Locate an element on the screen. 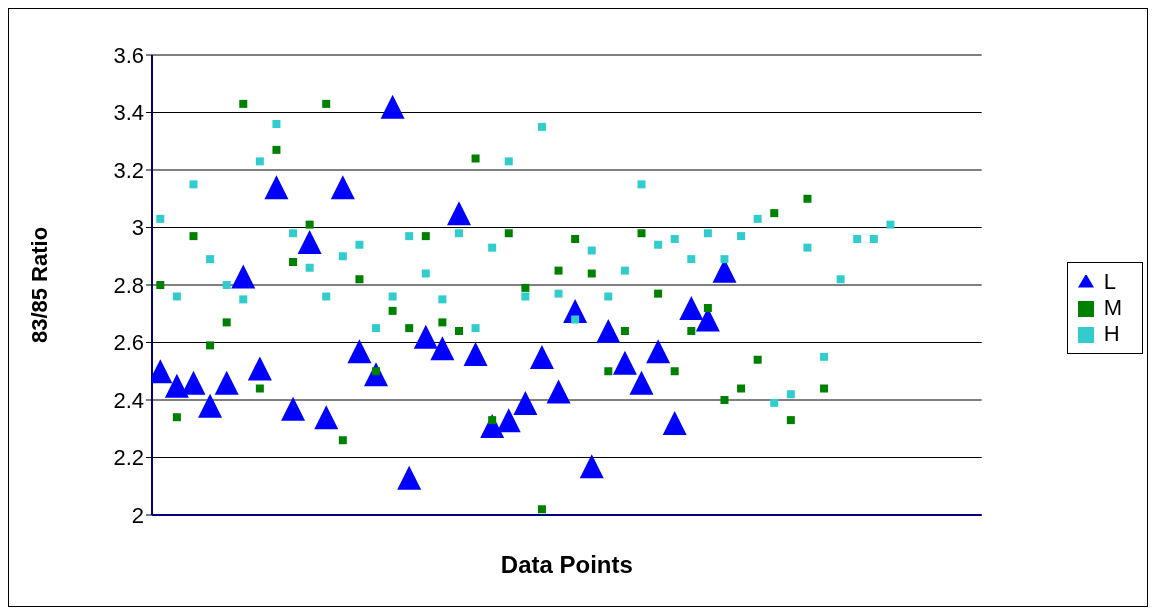  legend-label: M is located at coordinates (1112, 307).